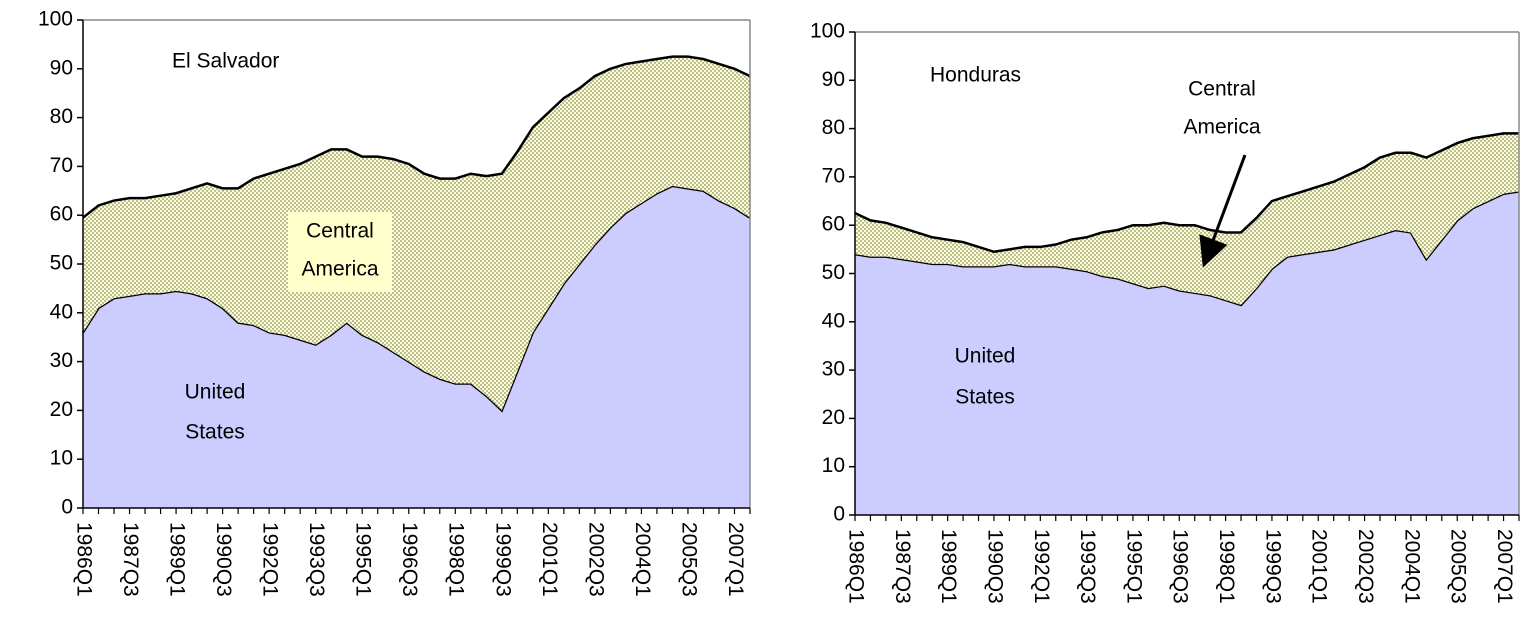  I want to click on annotation-bg, so click(340, 252).